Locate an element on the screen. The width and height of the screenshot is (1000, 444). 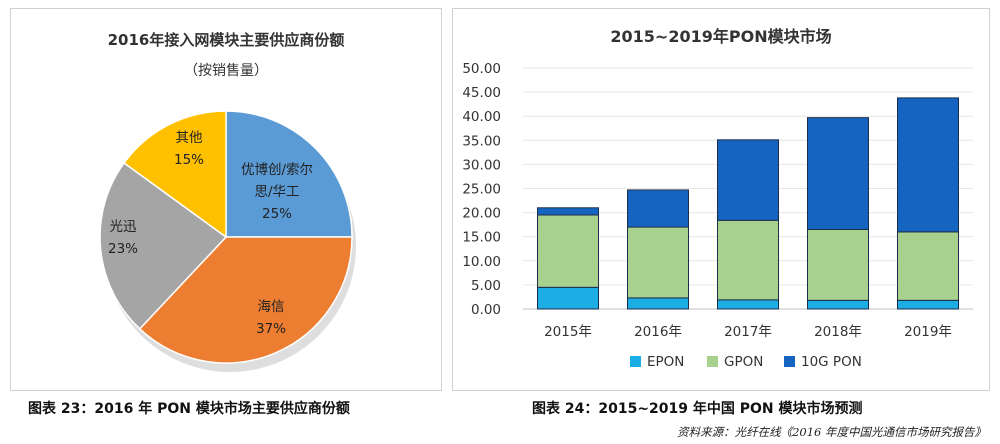
legend-label-0: EPON is located at coordinates (665, 362).